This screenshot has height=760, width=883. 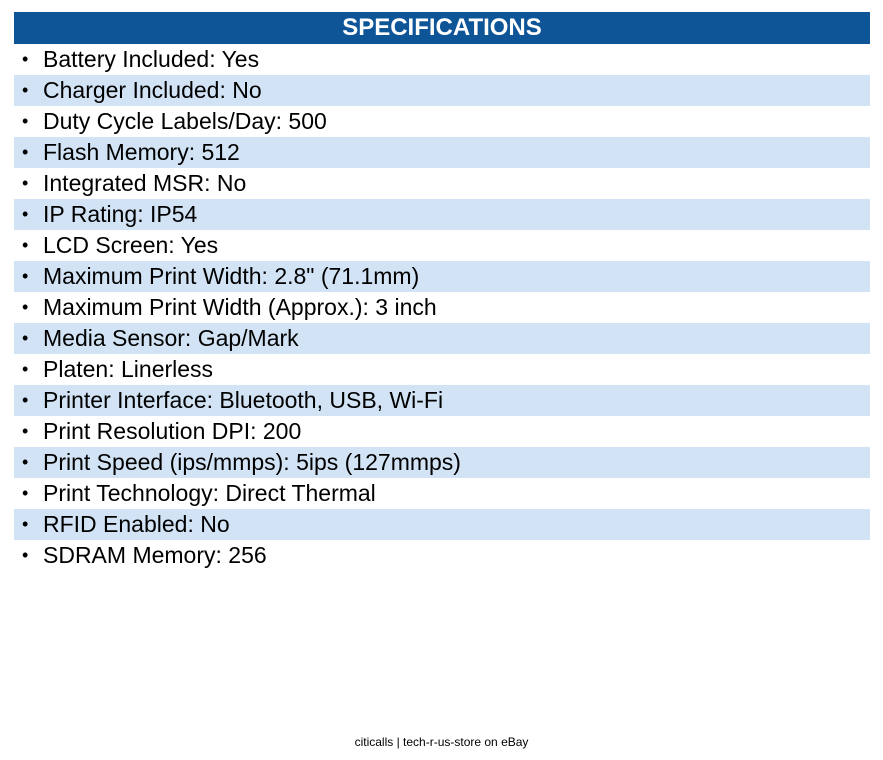 What do you see at coordinates (136, 524) in the screenshot?
I see `spec-text: RFID Enabled: No` at bounding box center [136, 524].